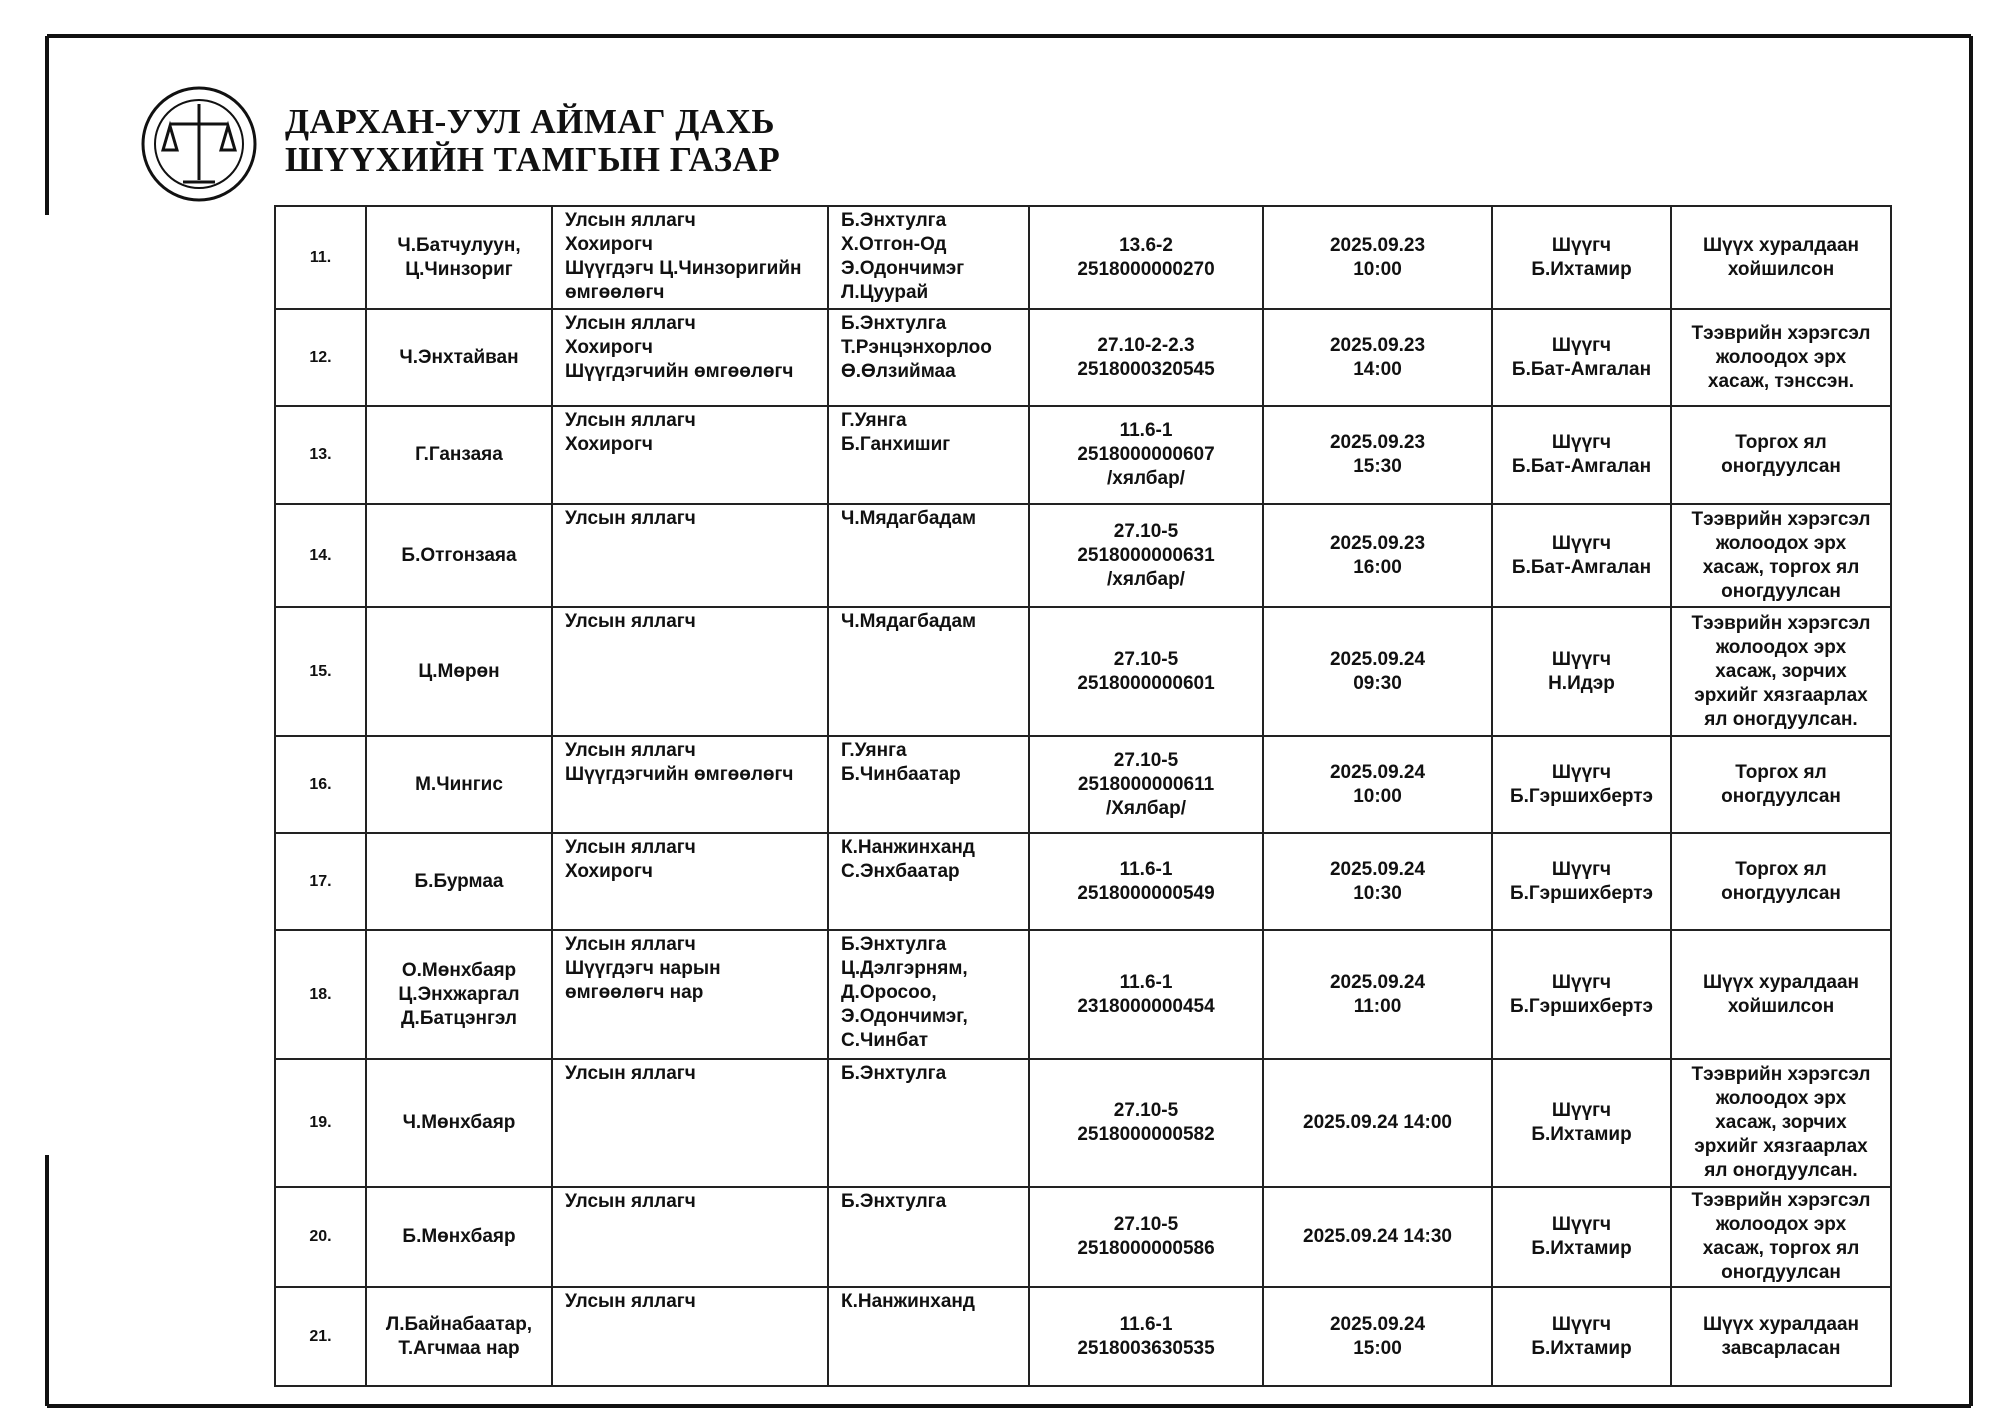 Image resolution: width=2000 pixels, height=1414 pixels. I want to click on participants: Б.Энхтулга Т.Рэнцэнхорлоо Ө.Өлзиймаа, so click(928, 357).